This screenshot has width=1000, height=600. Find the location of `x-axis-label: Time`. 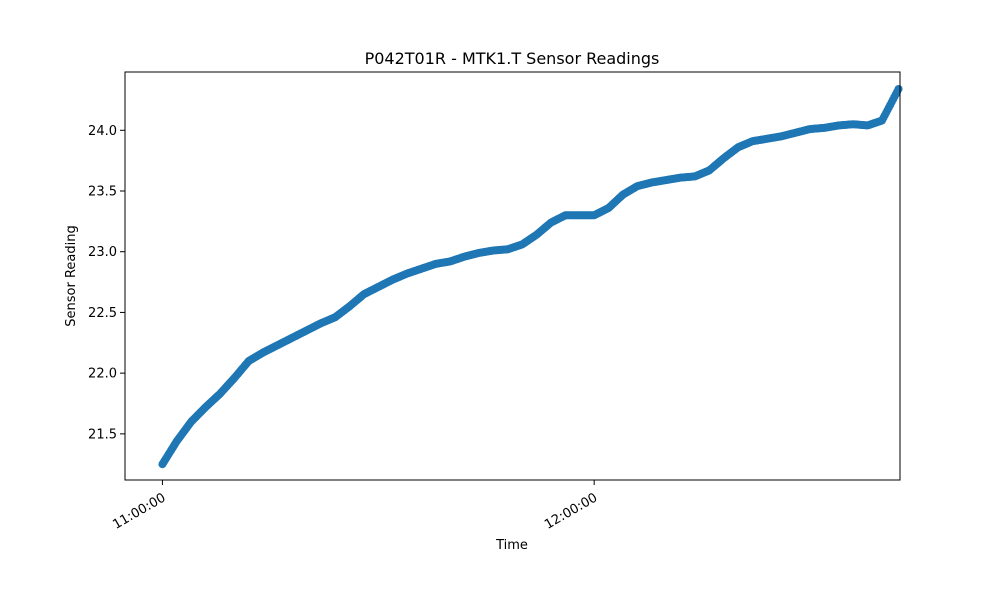

x-axis-label: Time is located at coordinates (511, 545).